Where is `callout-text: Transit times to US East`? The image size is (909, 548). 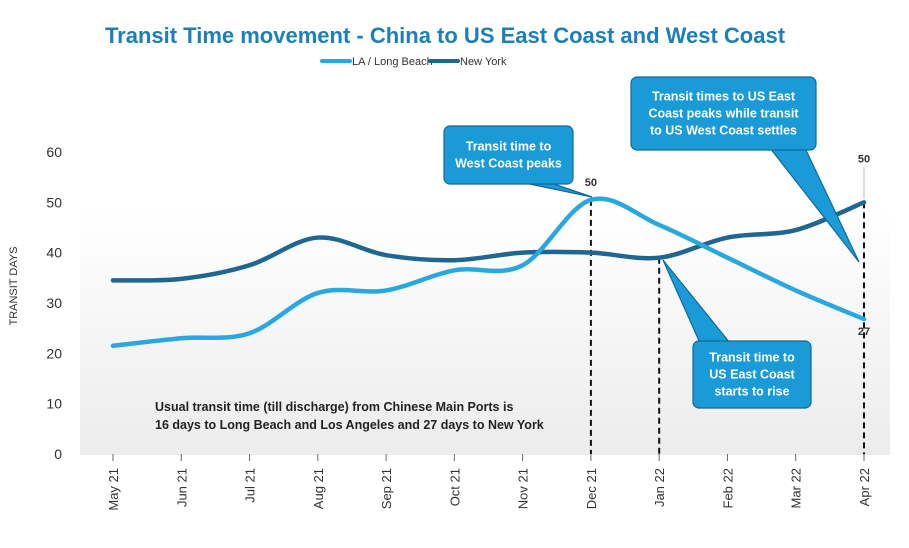
callout-text: Transit times to US East is located at coordinates (724, 97).